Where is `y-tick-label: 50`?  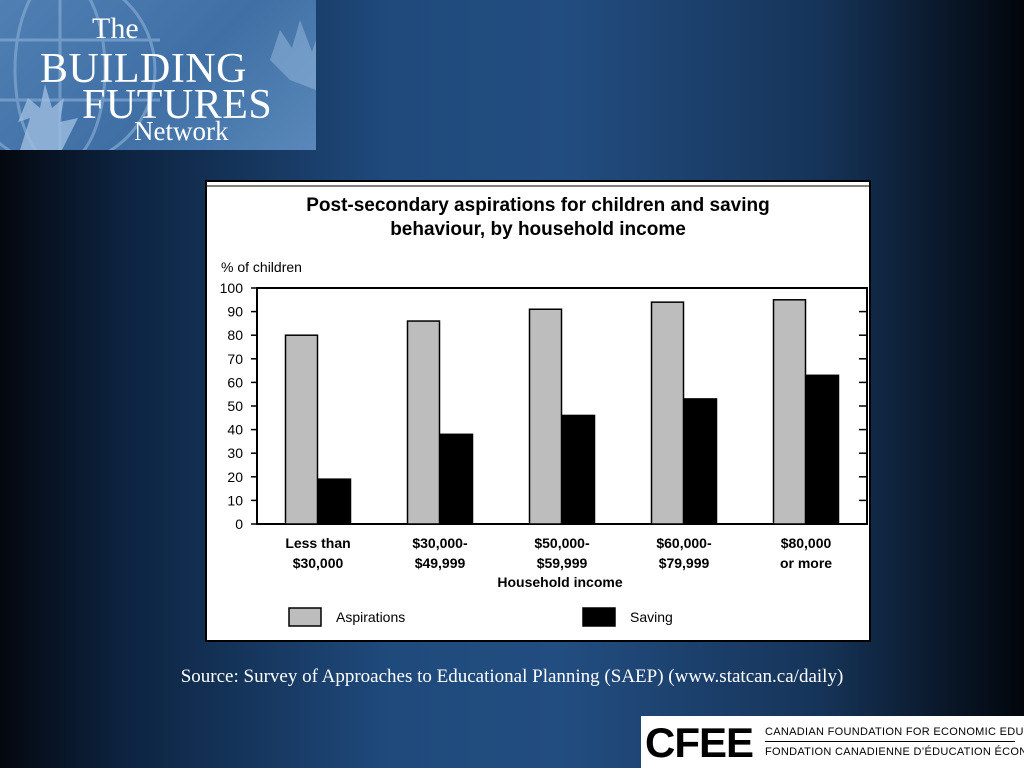 y-tick-label: 50 is located at coordinates (235, 406).